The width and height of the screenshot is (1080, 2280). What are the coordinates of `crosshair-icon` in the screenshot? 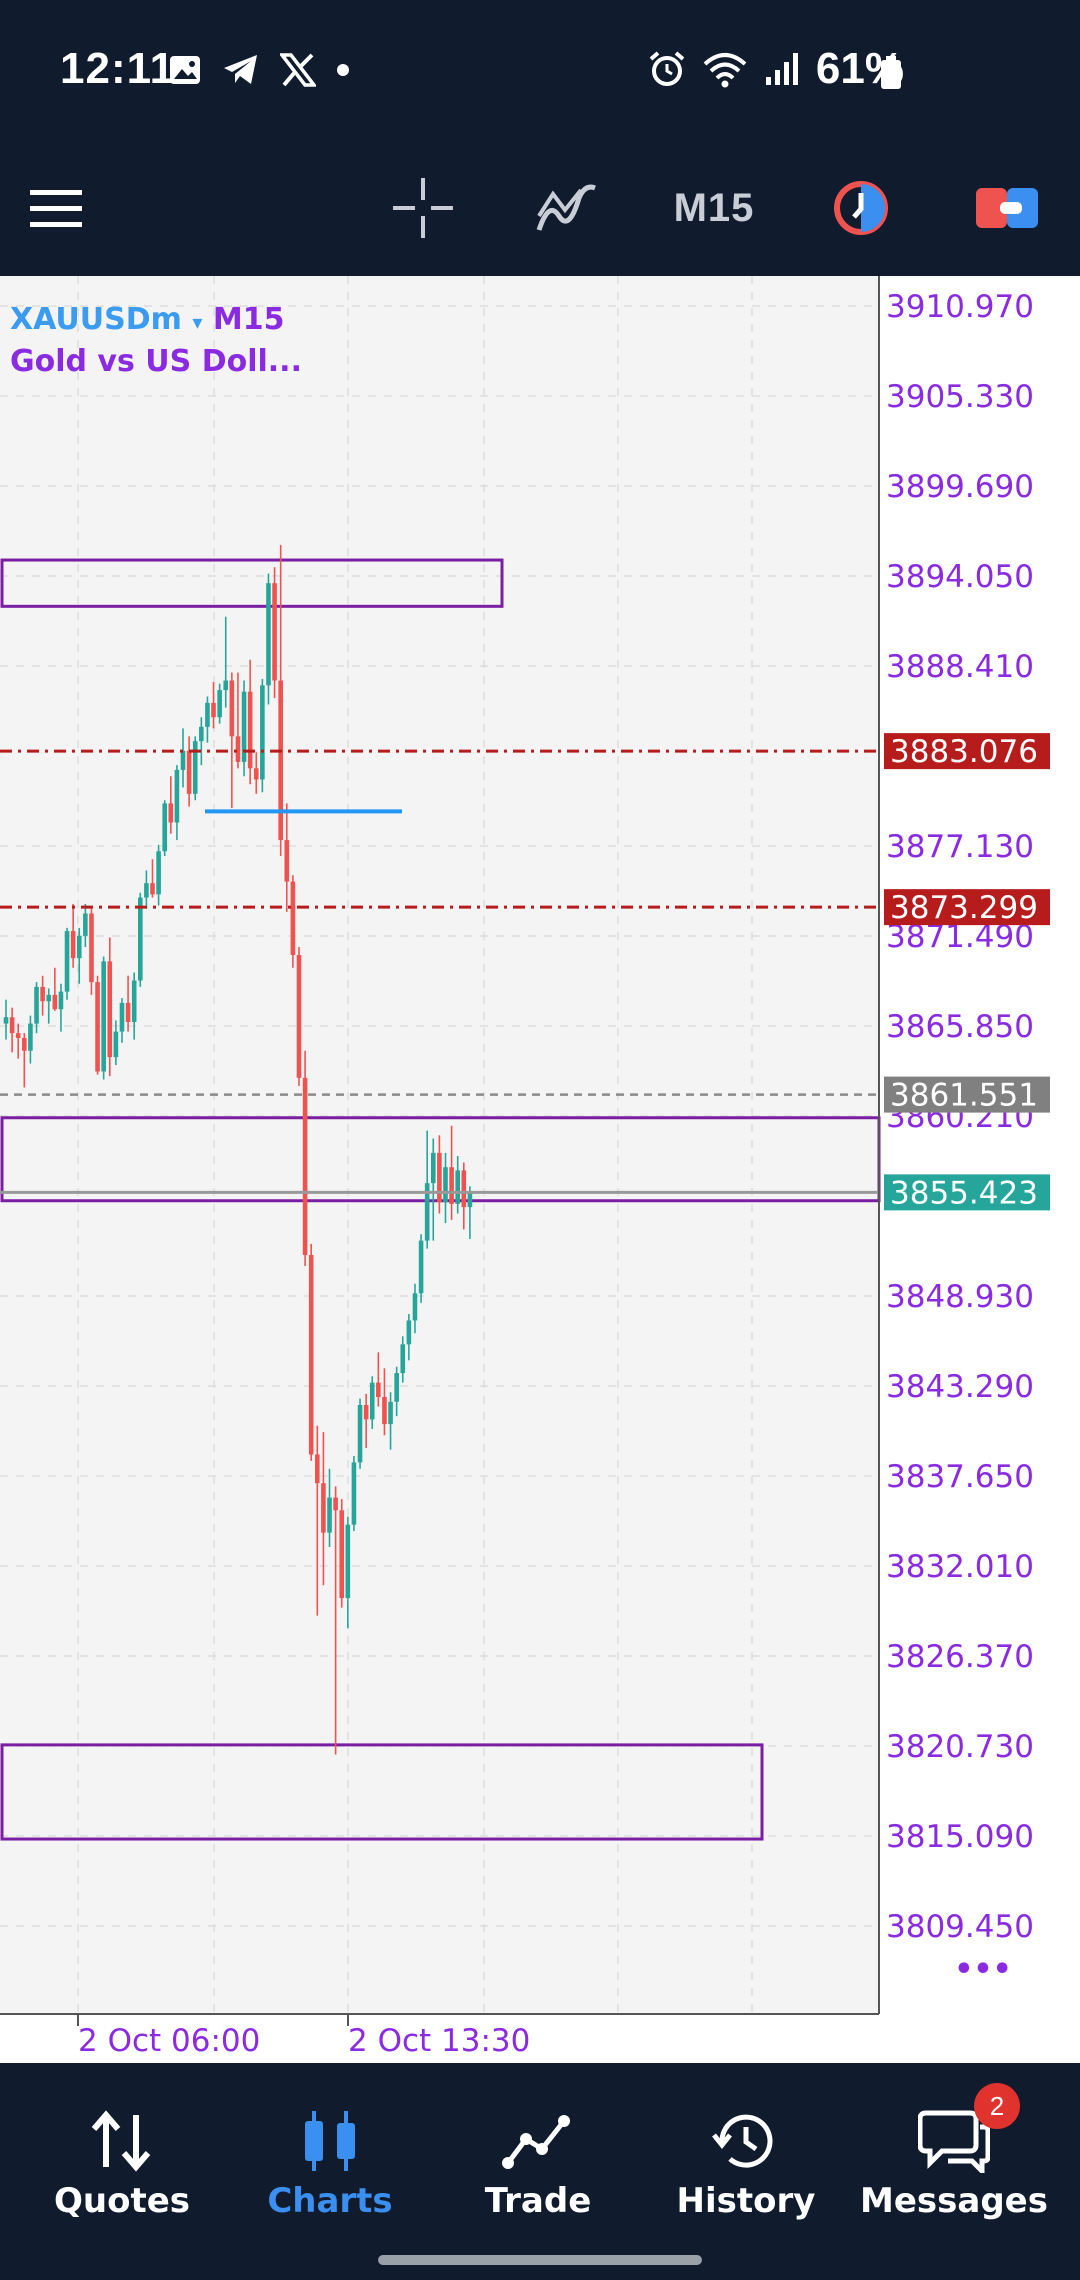 It's located at (423, 208).